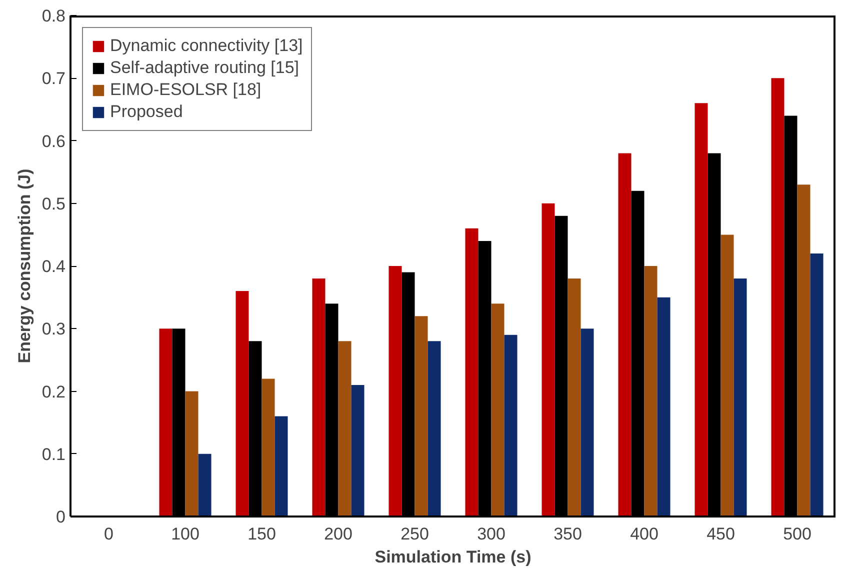 This screenshot has height=576, width=841. I want to click on y-tick-label: 0.1, so click(54, 454).